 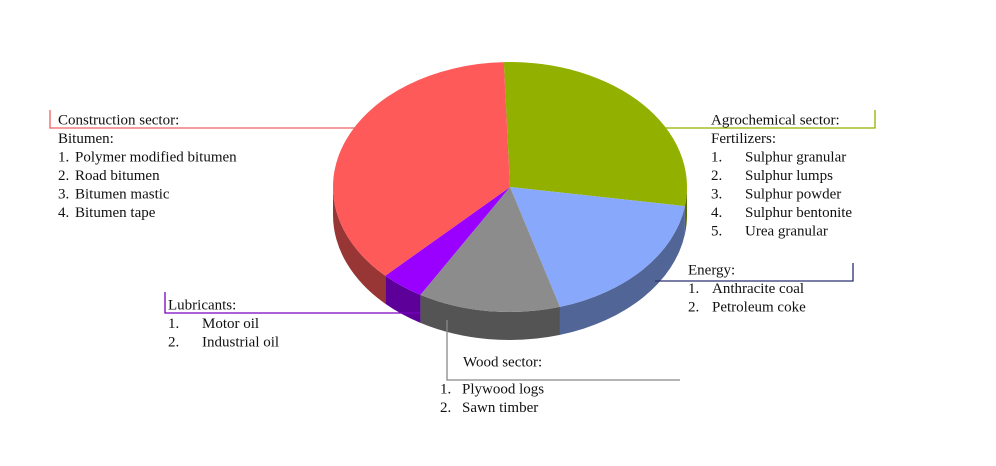 What do you see at coordinates (759, 307) in the screenshot?
I see `item-text: Petroleum coke` at bounding box center [759, 307].